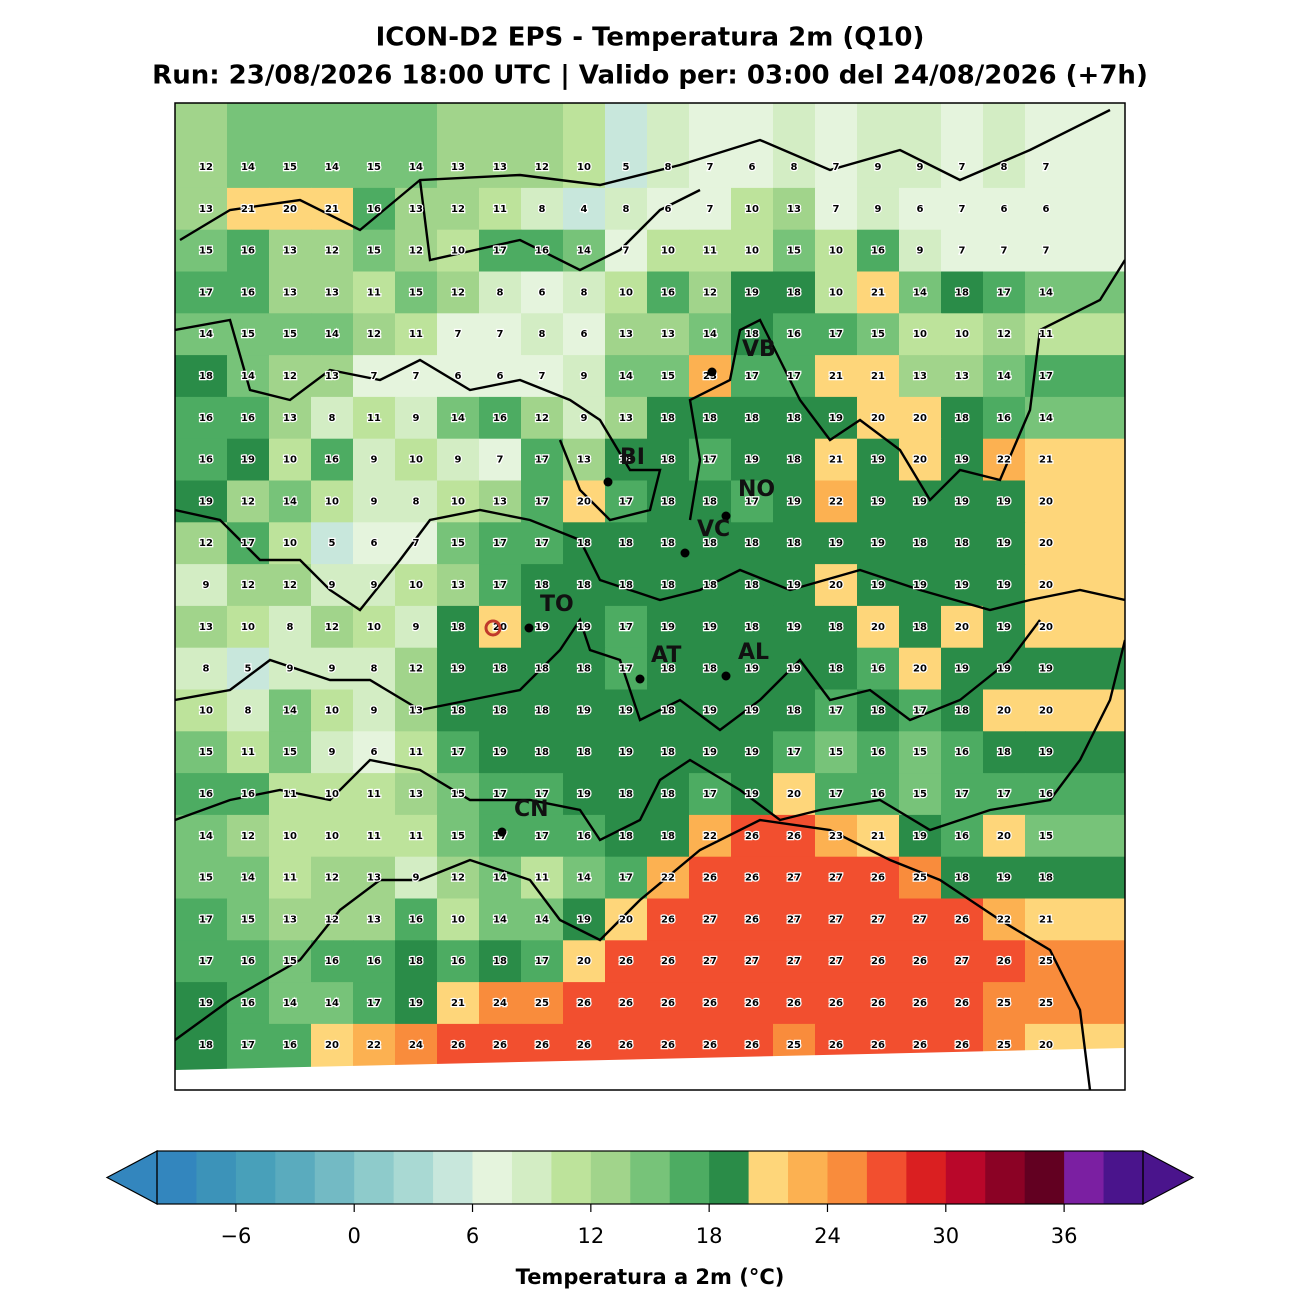 This screenshot has width=1300, height=1316. What do you see at coordinates (710, 836) in the screenshot?
I see `grid-value: 22` at bounding box center [710, 836].